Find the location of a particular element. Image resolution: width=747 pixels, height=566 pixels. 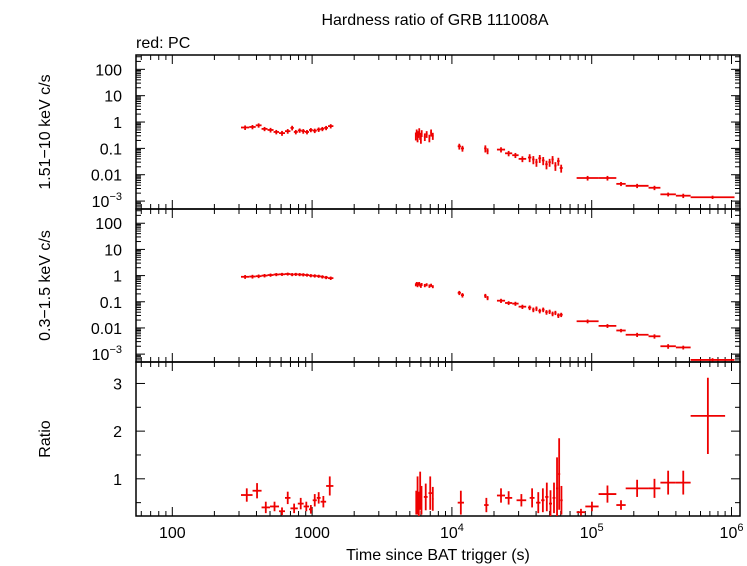

x-tick-label: 10⁶ is located at coordinates (732, 532).